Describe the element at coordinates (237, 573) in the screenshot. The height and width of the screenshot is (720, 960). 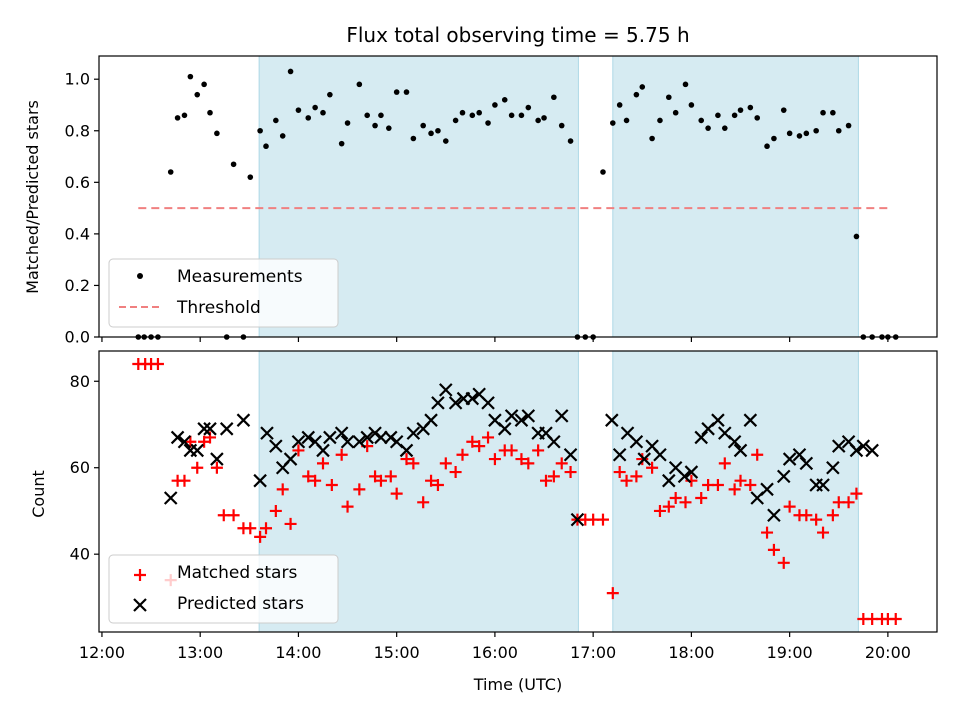
I see `legend-matched-label: Matched stars` at that location.